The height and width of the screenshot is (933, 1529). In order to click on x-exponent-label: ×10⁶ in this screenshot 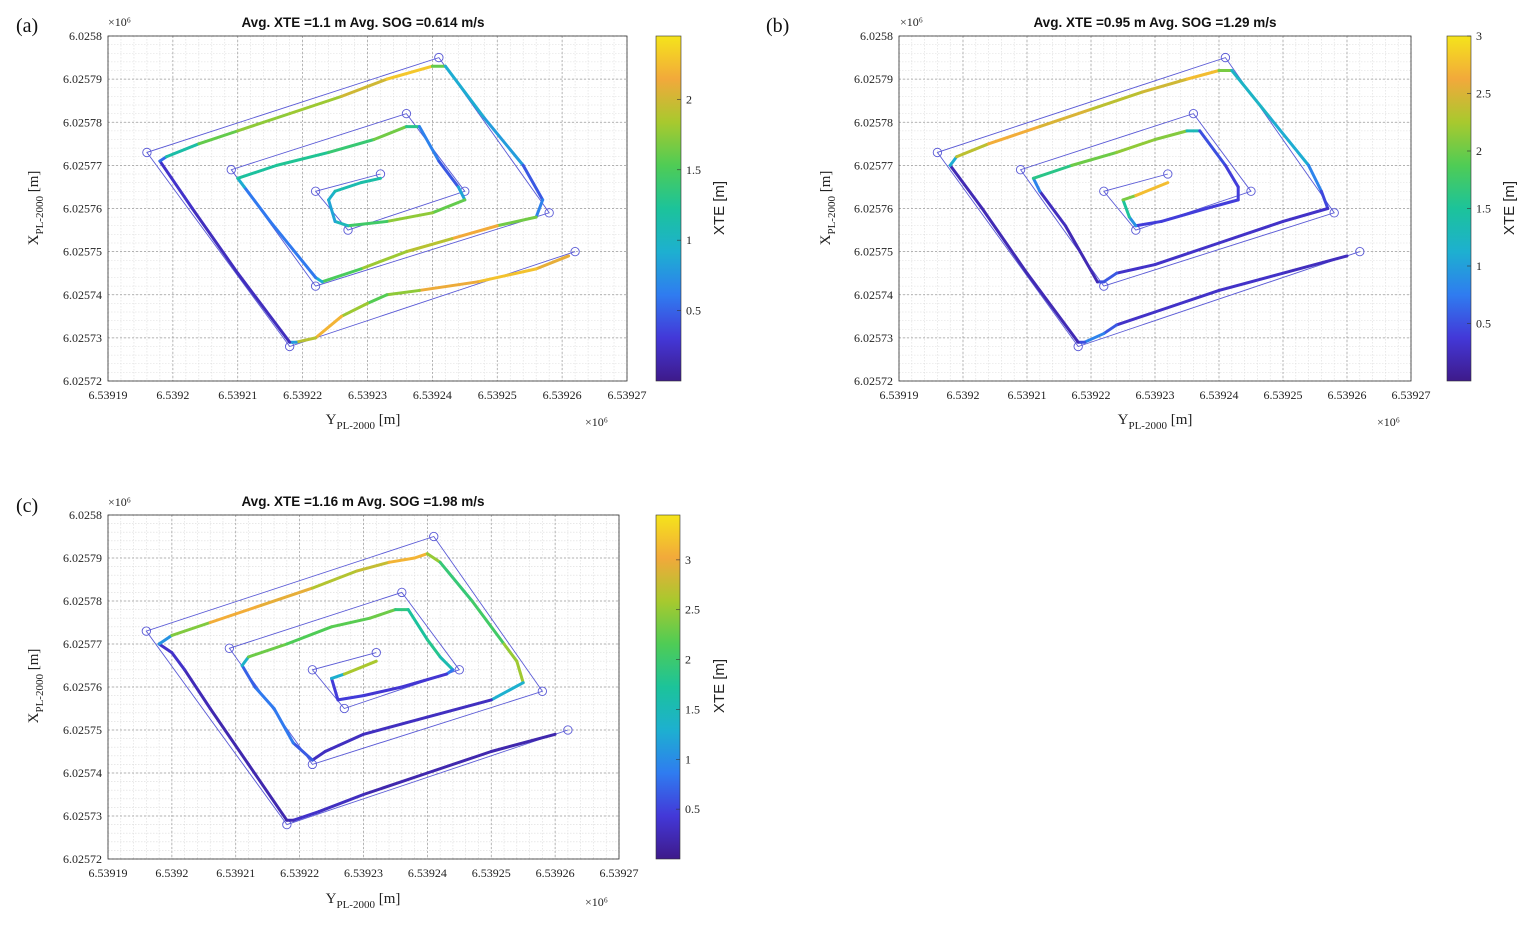, I will do `click(596, 422)`.